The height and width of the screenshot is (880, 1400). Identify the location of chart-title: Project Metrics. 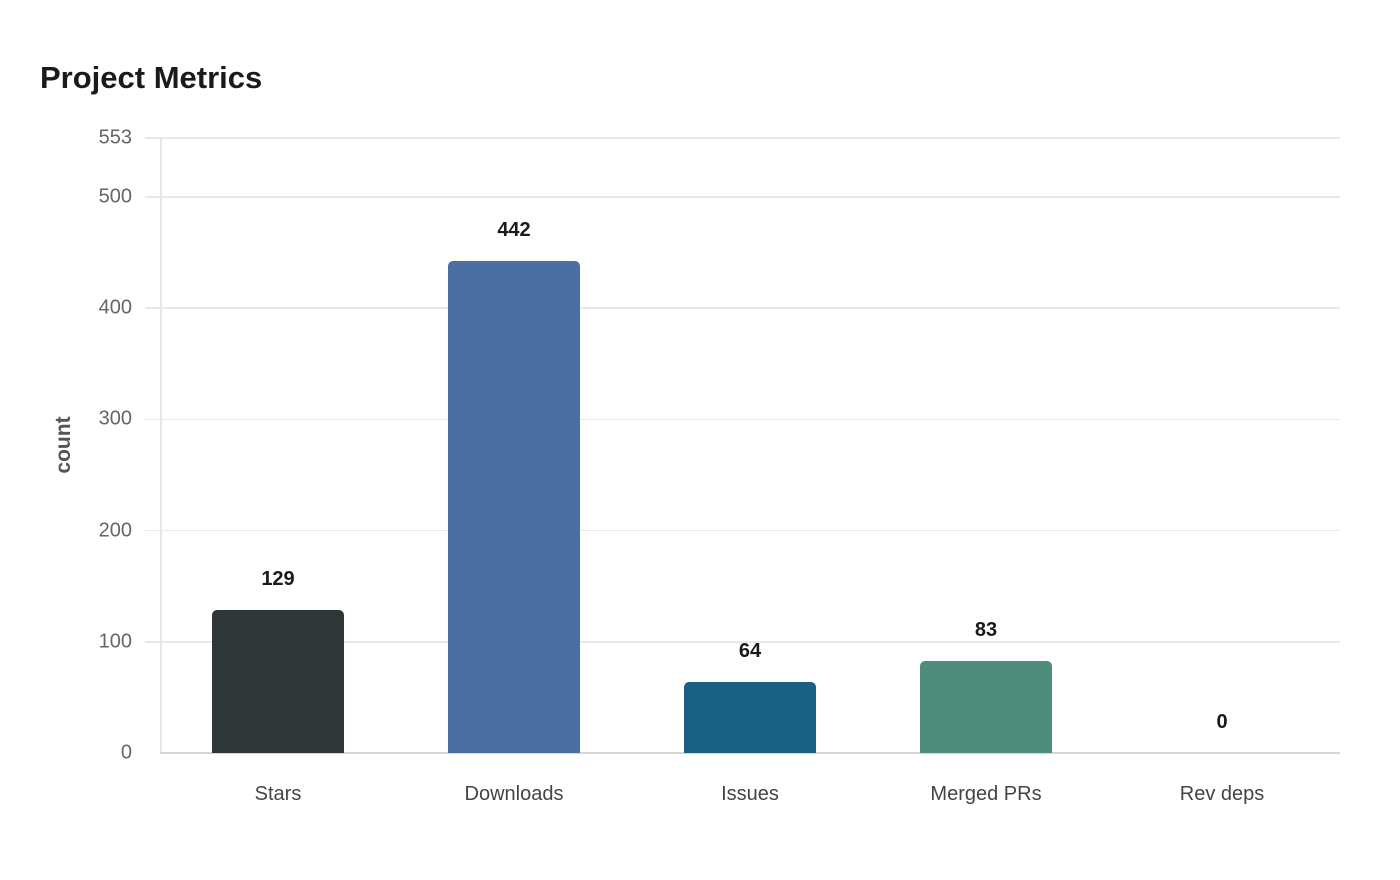
(151, 77).